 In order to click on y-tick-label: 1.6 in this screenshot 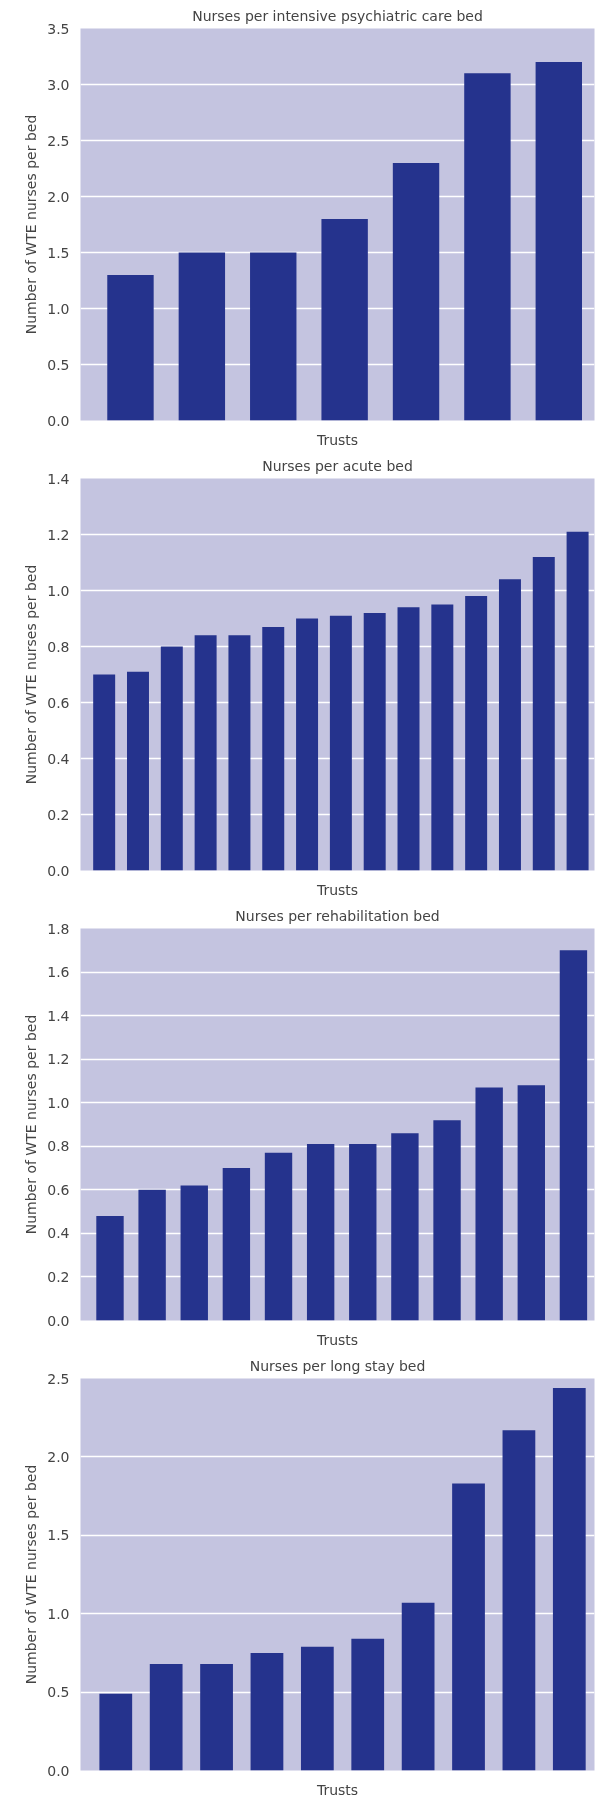, I will do `click(58, 972)`.